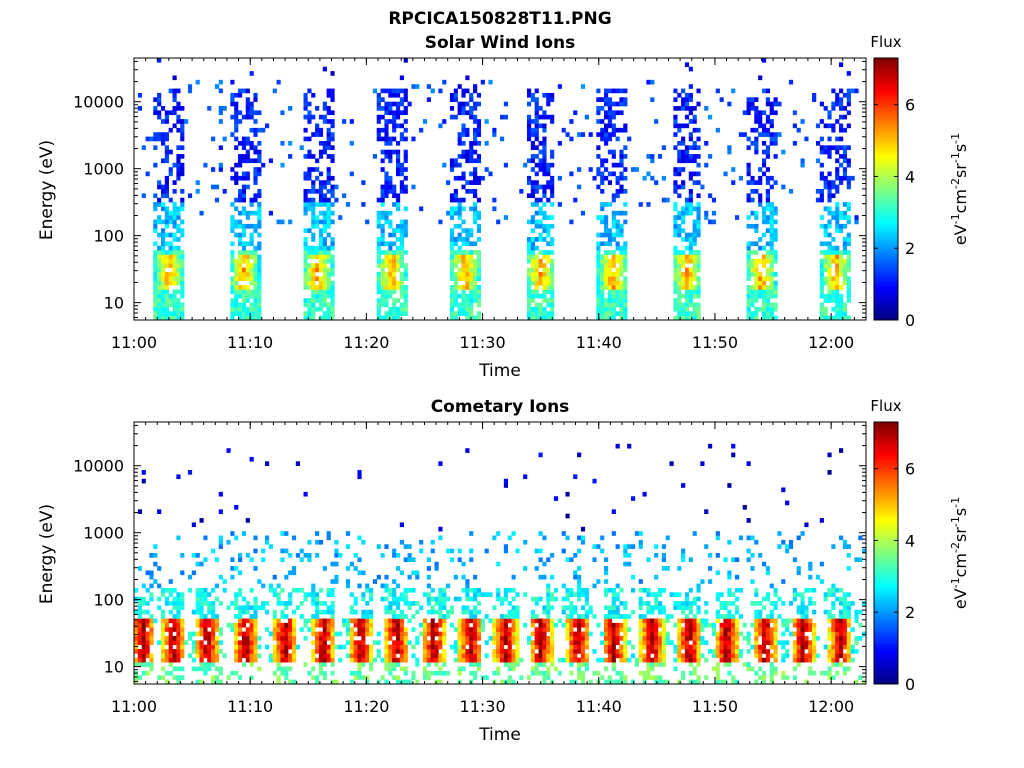 The image size is (1024, 768). I want to click on colorbar-title: Flux, so click(885, 42).